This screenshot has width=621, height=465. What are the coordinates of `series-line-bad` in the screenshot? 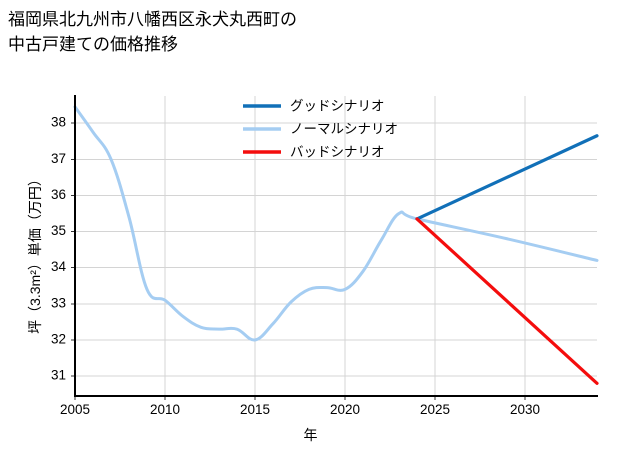 It's located at (507, 301).